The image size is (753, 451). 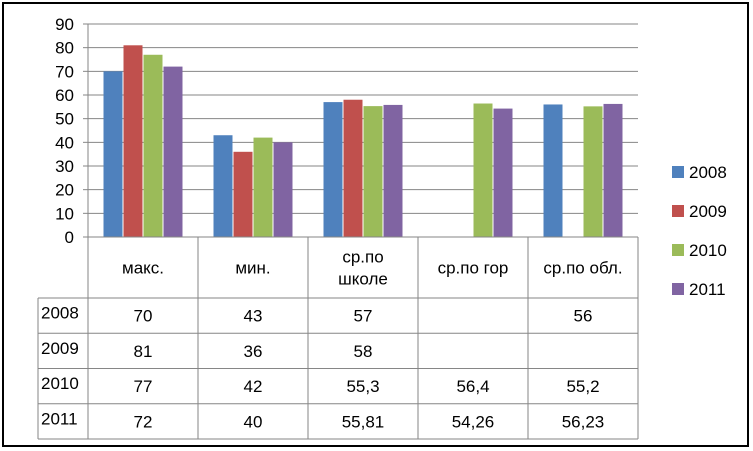 What do you see at coordinates (708, 172) in the screenshot?
I see `legend-label-2008: 2008` at bounding box center [708, 172].